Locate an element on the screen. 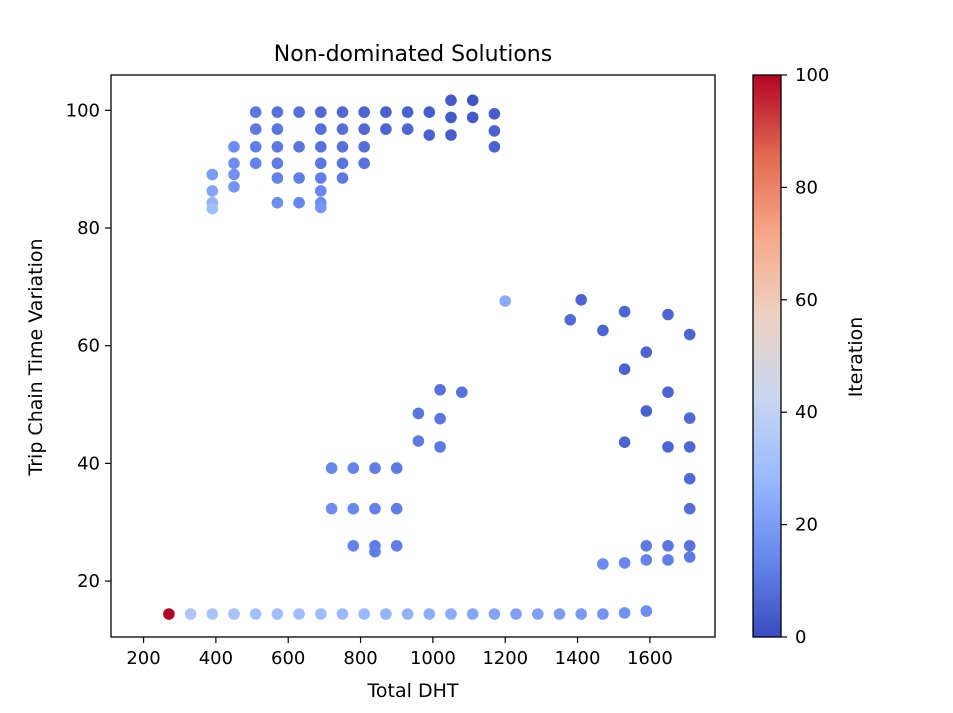 The width and height of the screenshot is (953, 713). x-tick-label: 1000 is located at coordinates (433, 658).